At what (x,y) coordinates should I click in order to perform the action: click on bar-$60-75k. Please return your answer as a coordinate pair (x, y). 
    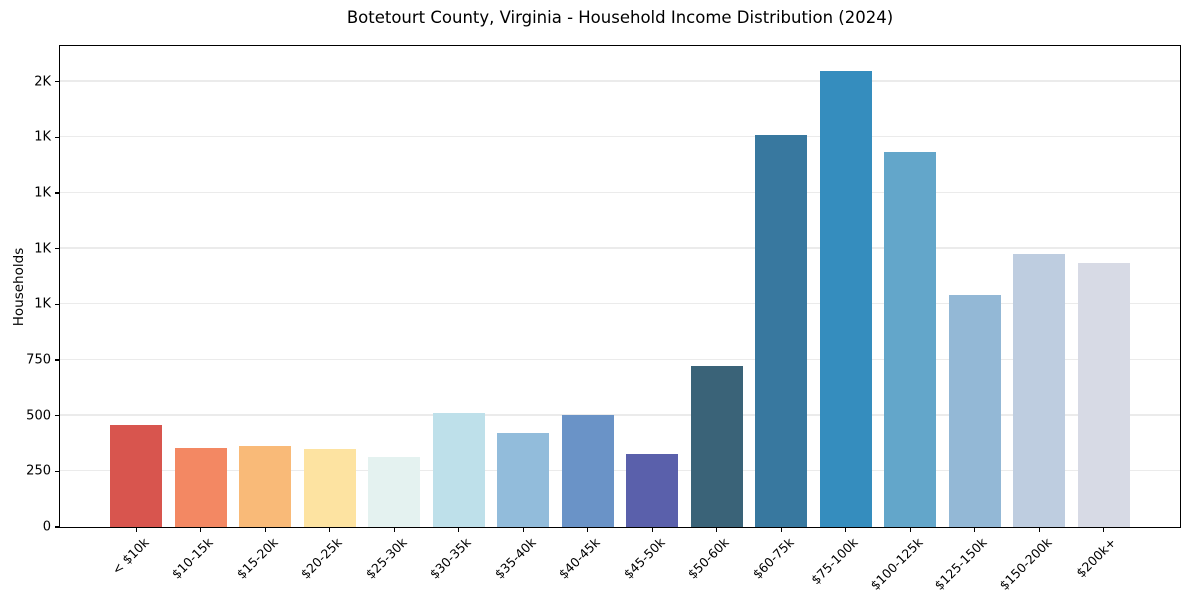
    Looking at the image, I should click on (781, 331).